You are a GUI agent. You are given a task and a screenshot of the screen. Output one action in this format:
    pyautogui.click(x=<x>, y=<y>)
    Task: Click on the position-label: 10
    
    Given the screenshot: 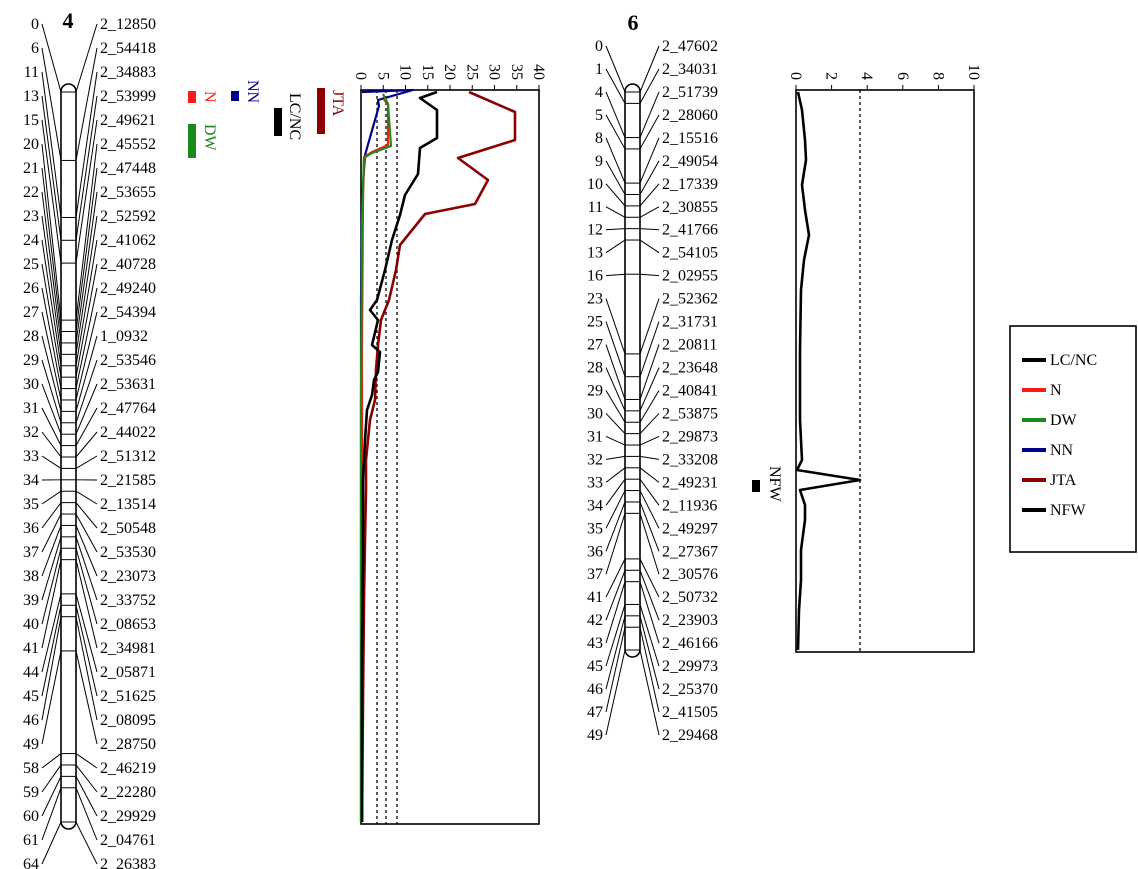 What is the action you would take?
    pyautogui.click(x=595, y=184)
    